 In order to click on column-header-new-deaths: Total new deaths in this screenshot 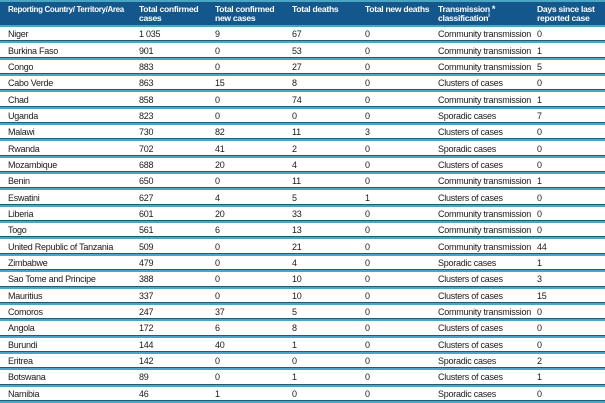, I will do `click(397, 9)`.